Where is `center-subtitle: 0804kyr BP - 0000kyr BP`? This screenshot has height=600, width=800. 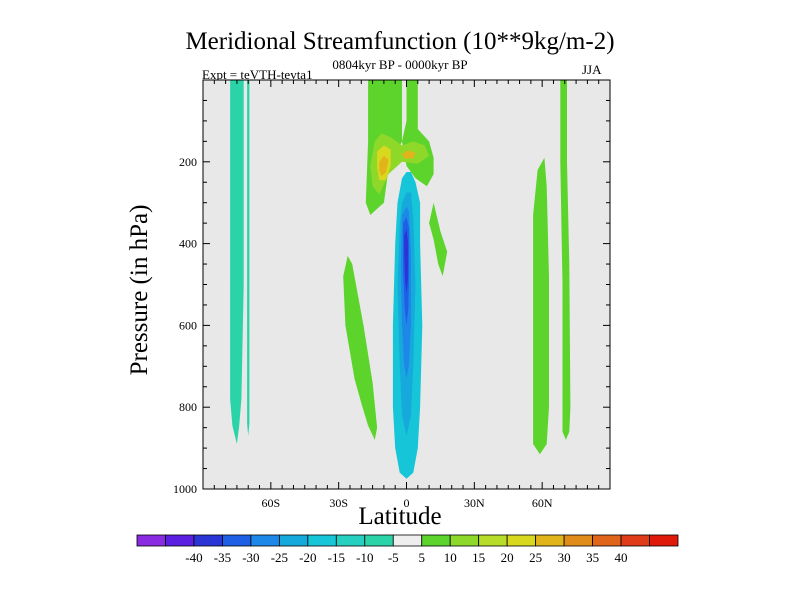
center-subtitle: 0804kyr BP - 0000kyr BP is located at coordinates (400, 64).